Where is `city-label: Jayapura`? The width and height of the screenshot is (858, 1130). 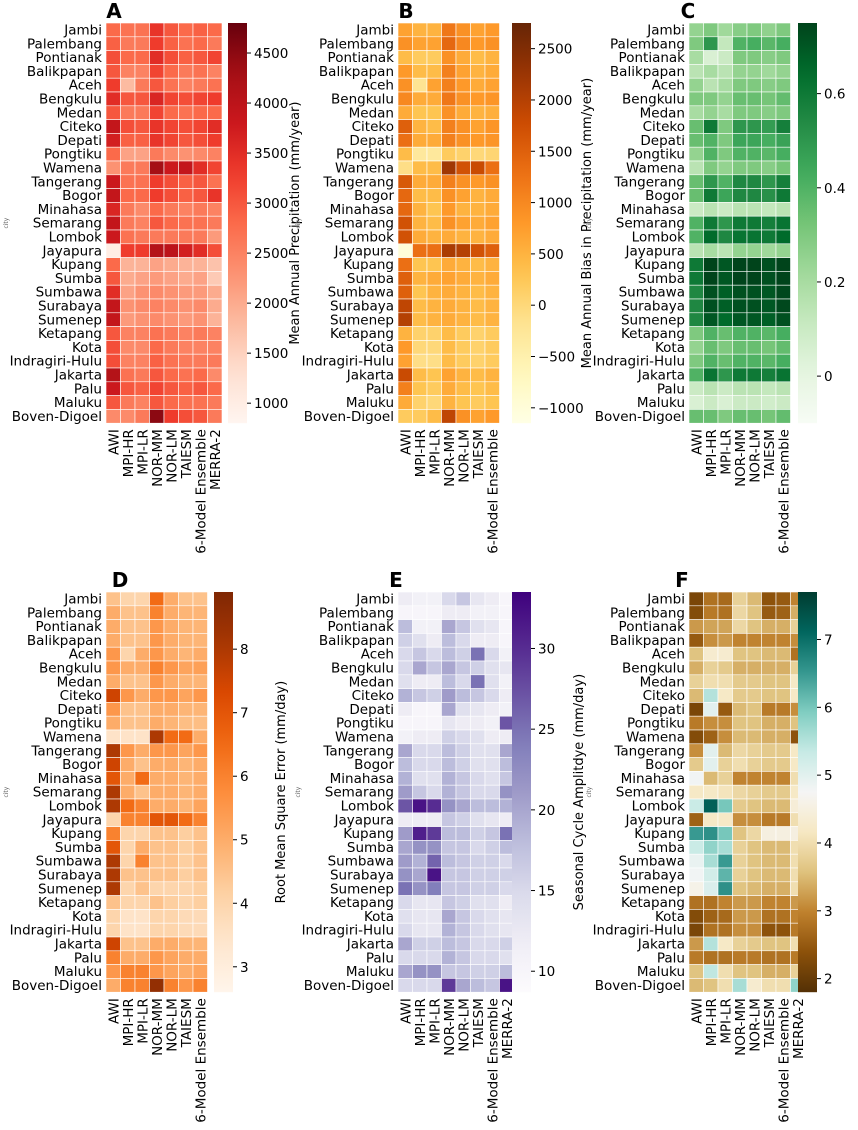
city-label: Jayapura is located at coordinates (364, 820).